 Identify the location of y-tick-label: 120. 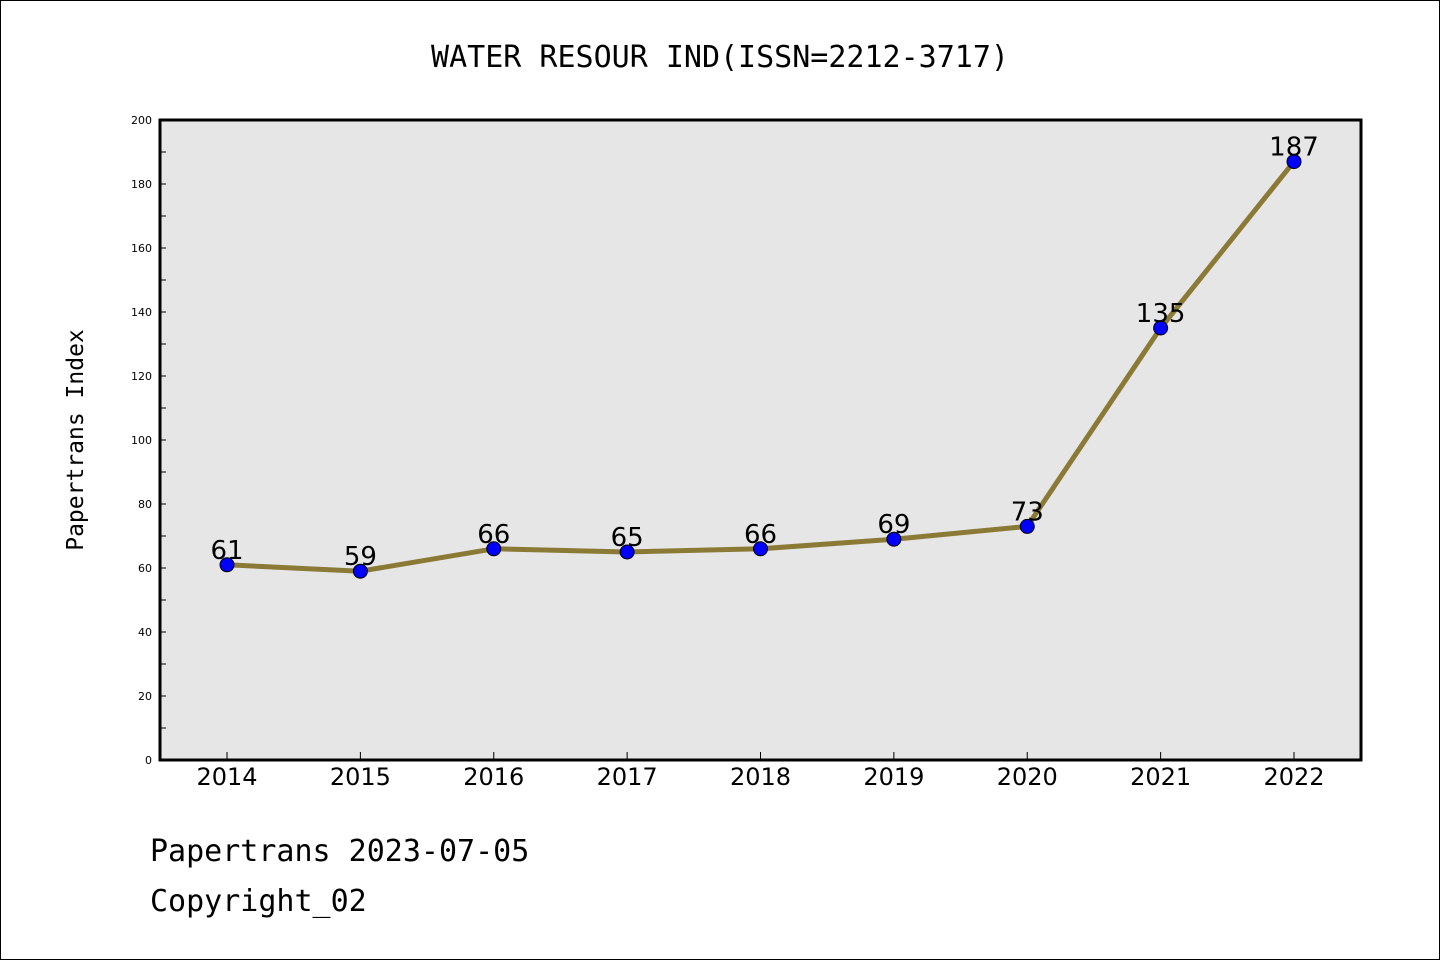
(141, 376).